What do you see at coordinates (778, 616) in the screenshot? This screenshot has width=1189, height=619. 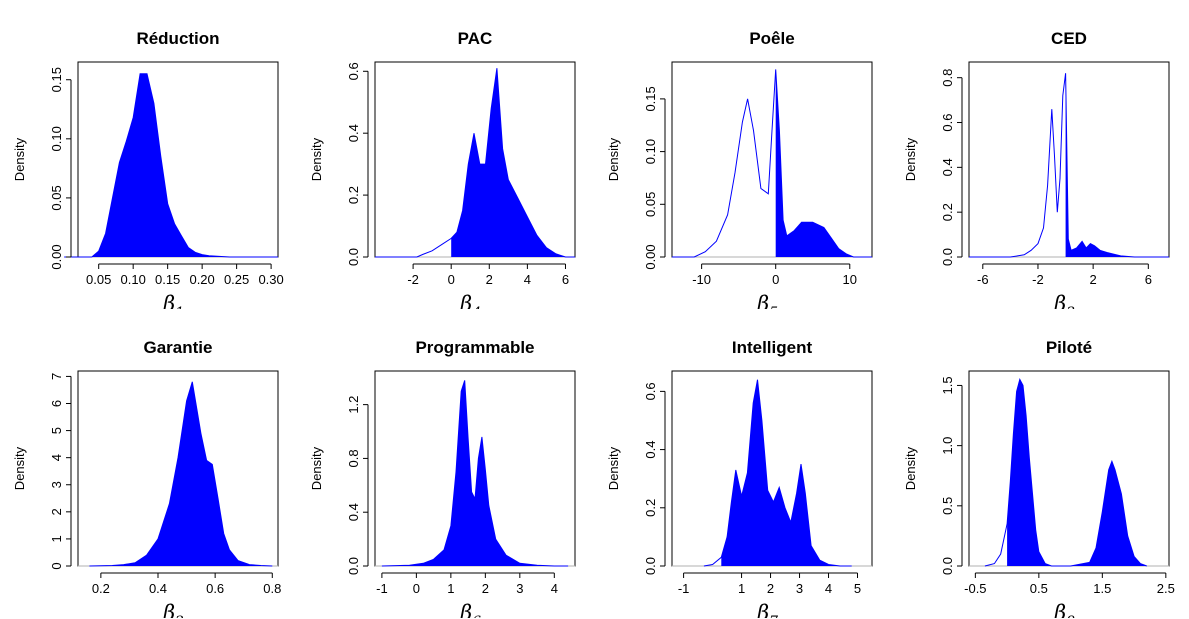 I see `x-axis-label-subscript: 7n` at bounding box center [778, 616].